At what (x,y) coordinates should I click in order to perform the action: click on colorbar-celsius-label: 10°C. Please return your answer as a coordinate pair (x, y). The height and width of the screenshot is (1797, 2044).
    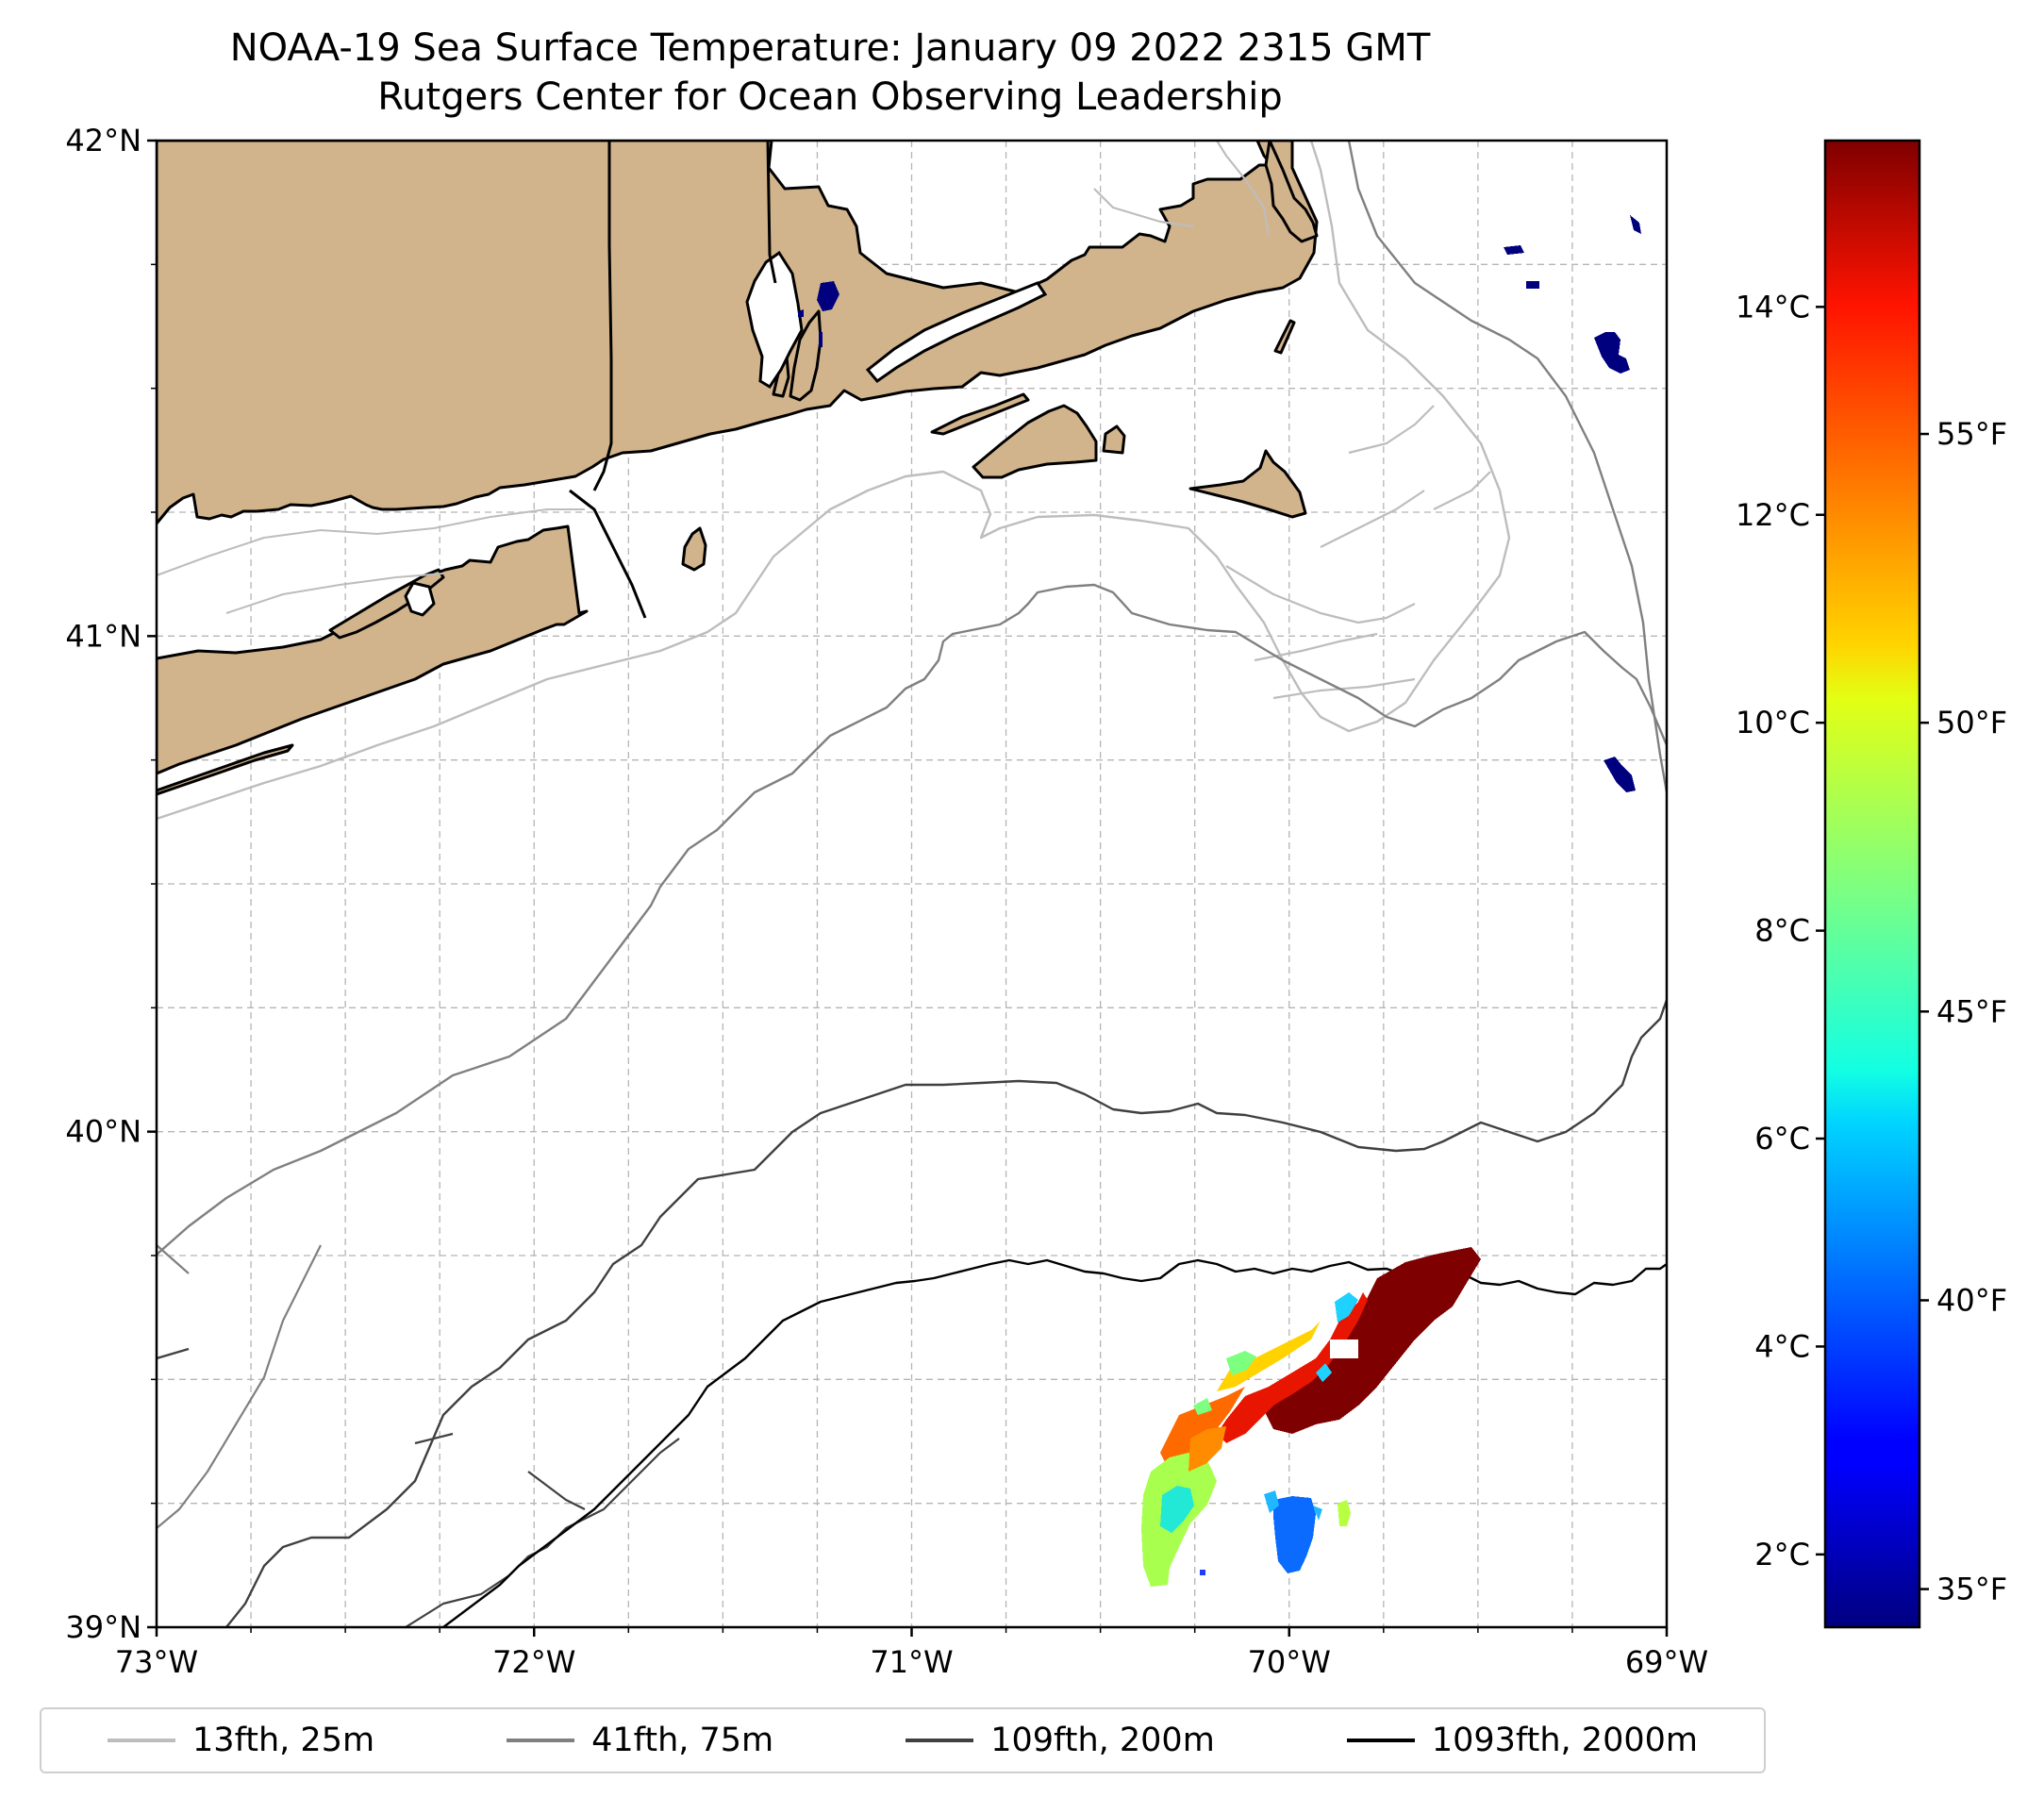
    Looking at the image, I should click on (1773, 722).